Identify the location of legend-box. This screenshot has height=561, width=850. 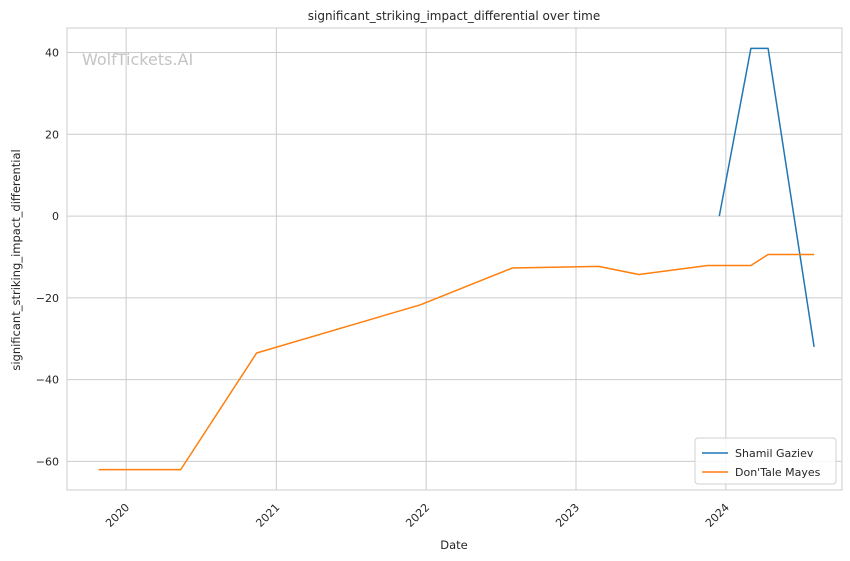
(765, 461).